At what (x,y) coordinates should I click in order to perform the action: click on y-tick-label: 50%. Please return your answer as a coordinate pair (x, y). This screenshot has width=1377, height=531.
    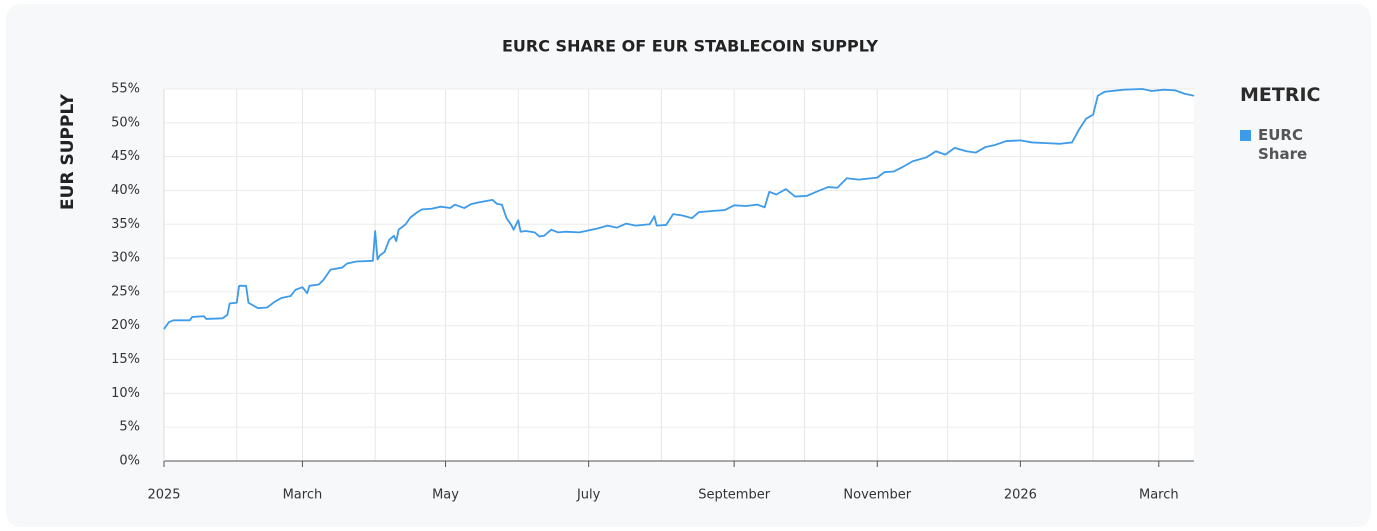
    Looking at the image, I should click on (125, 122).